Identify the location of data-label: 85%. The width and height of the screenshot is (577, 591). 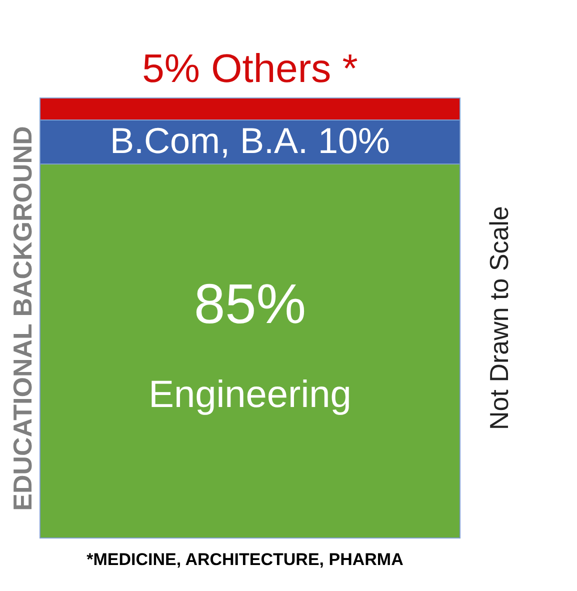
(250, 303).